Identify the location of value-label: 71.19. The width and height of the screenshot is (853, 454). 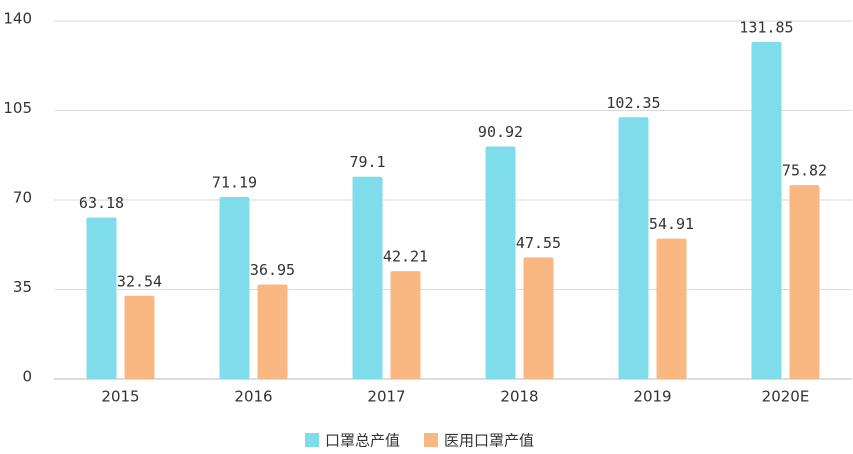
(234, 182).